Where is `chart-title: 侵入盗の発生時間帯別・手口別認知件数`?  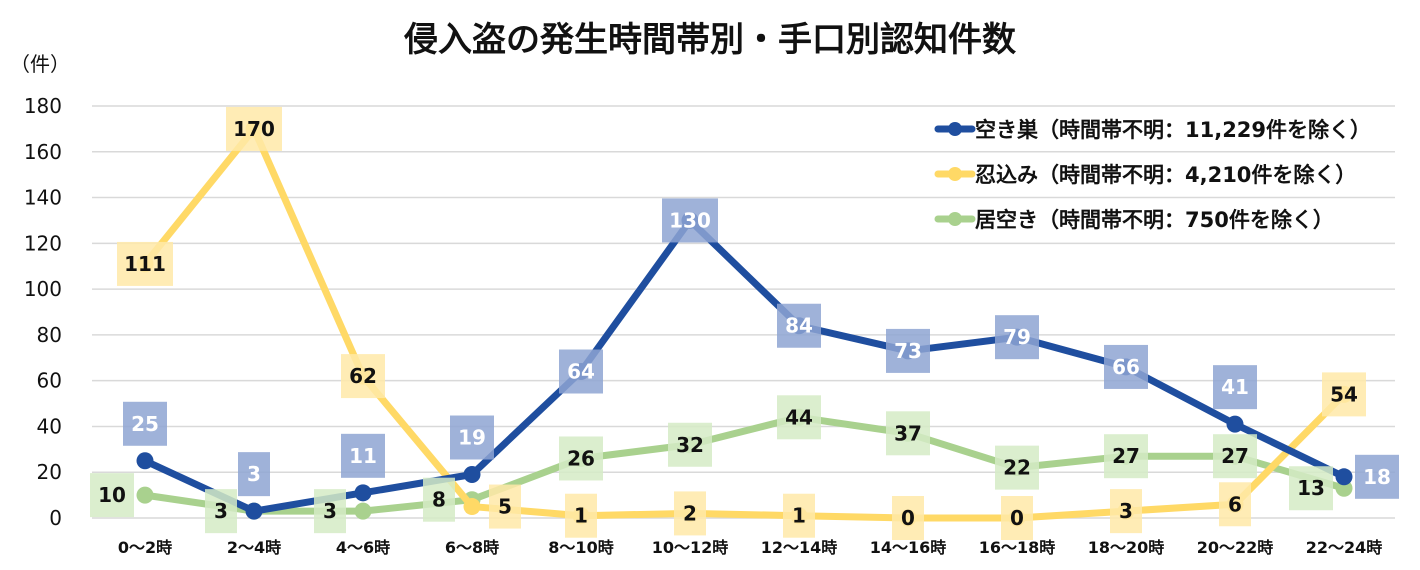 chart-title: 侵入盗の発生時間帯別・手口別認知件数 is located at coordinates (710, 40).